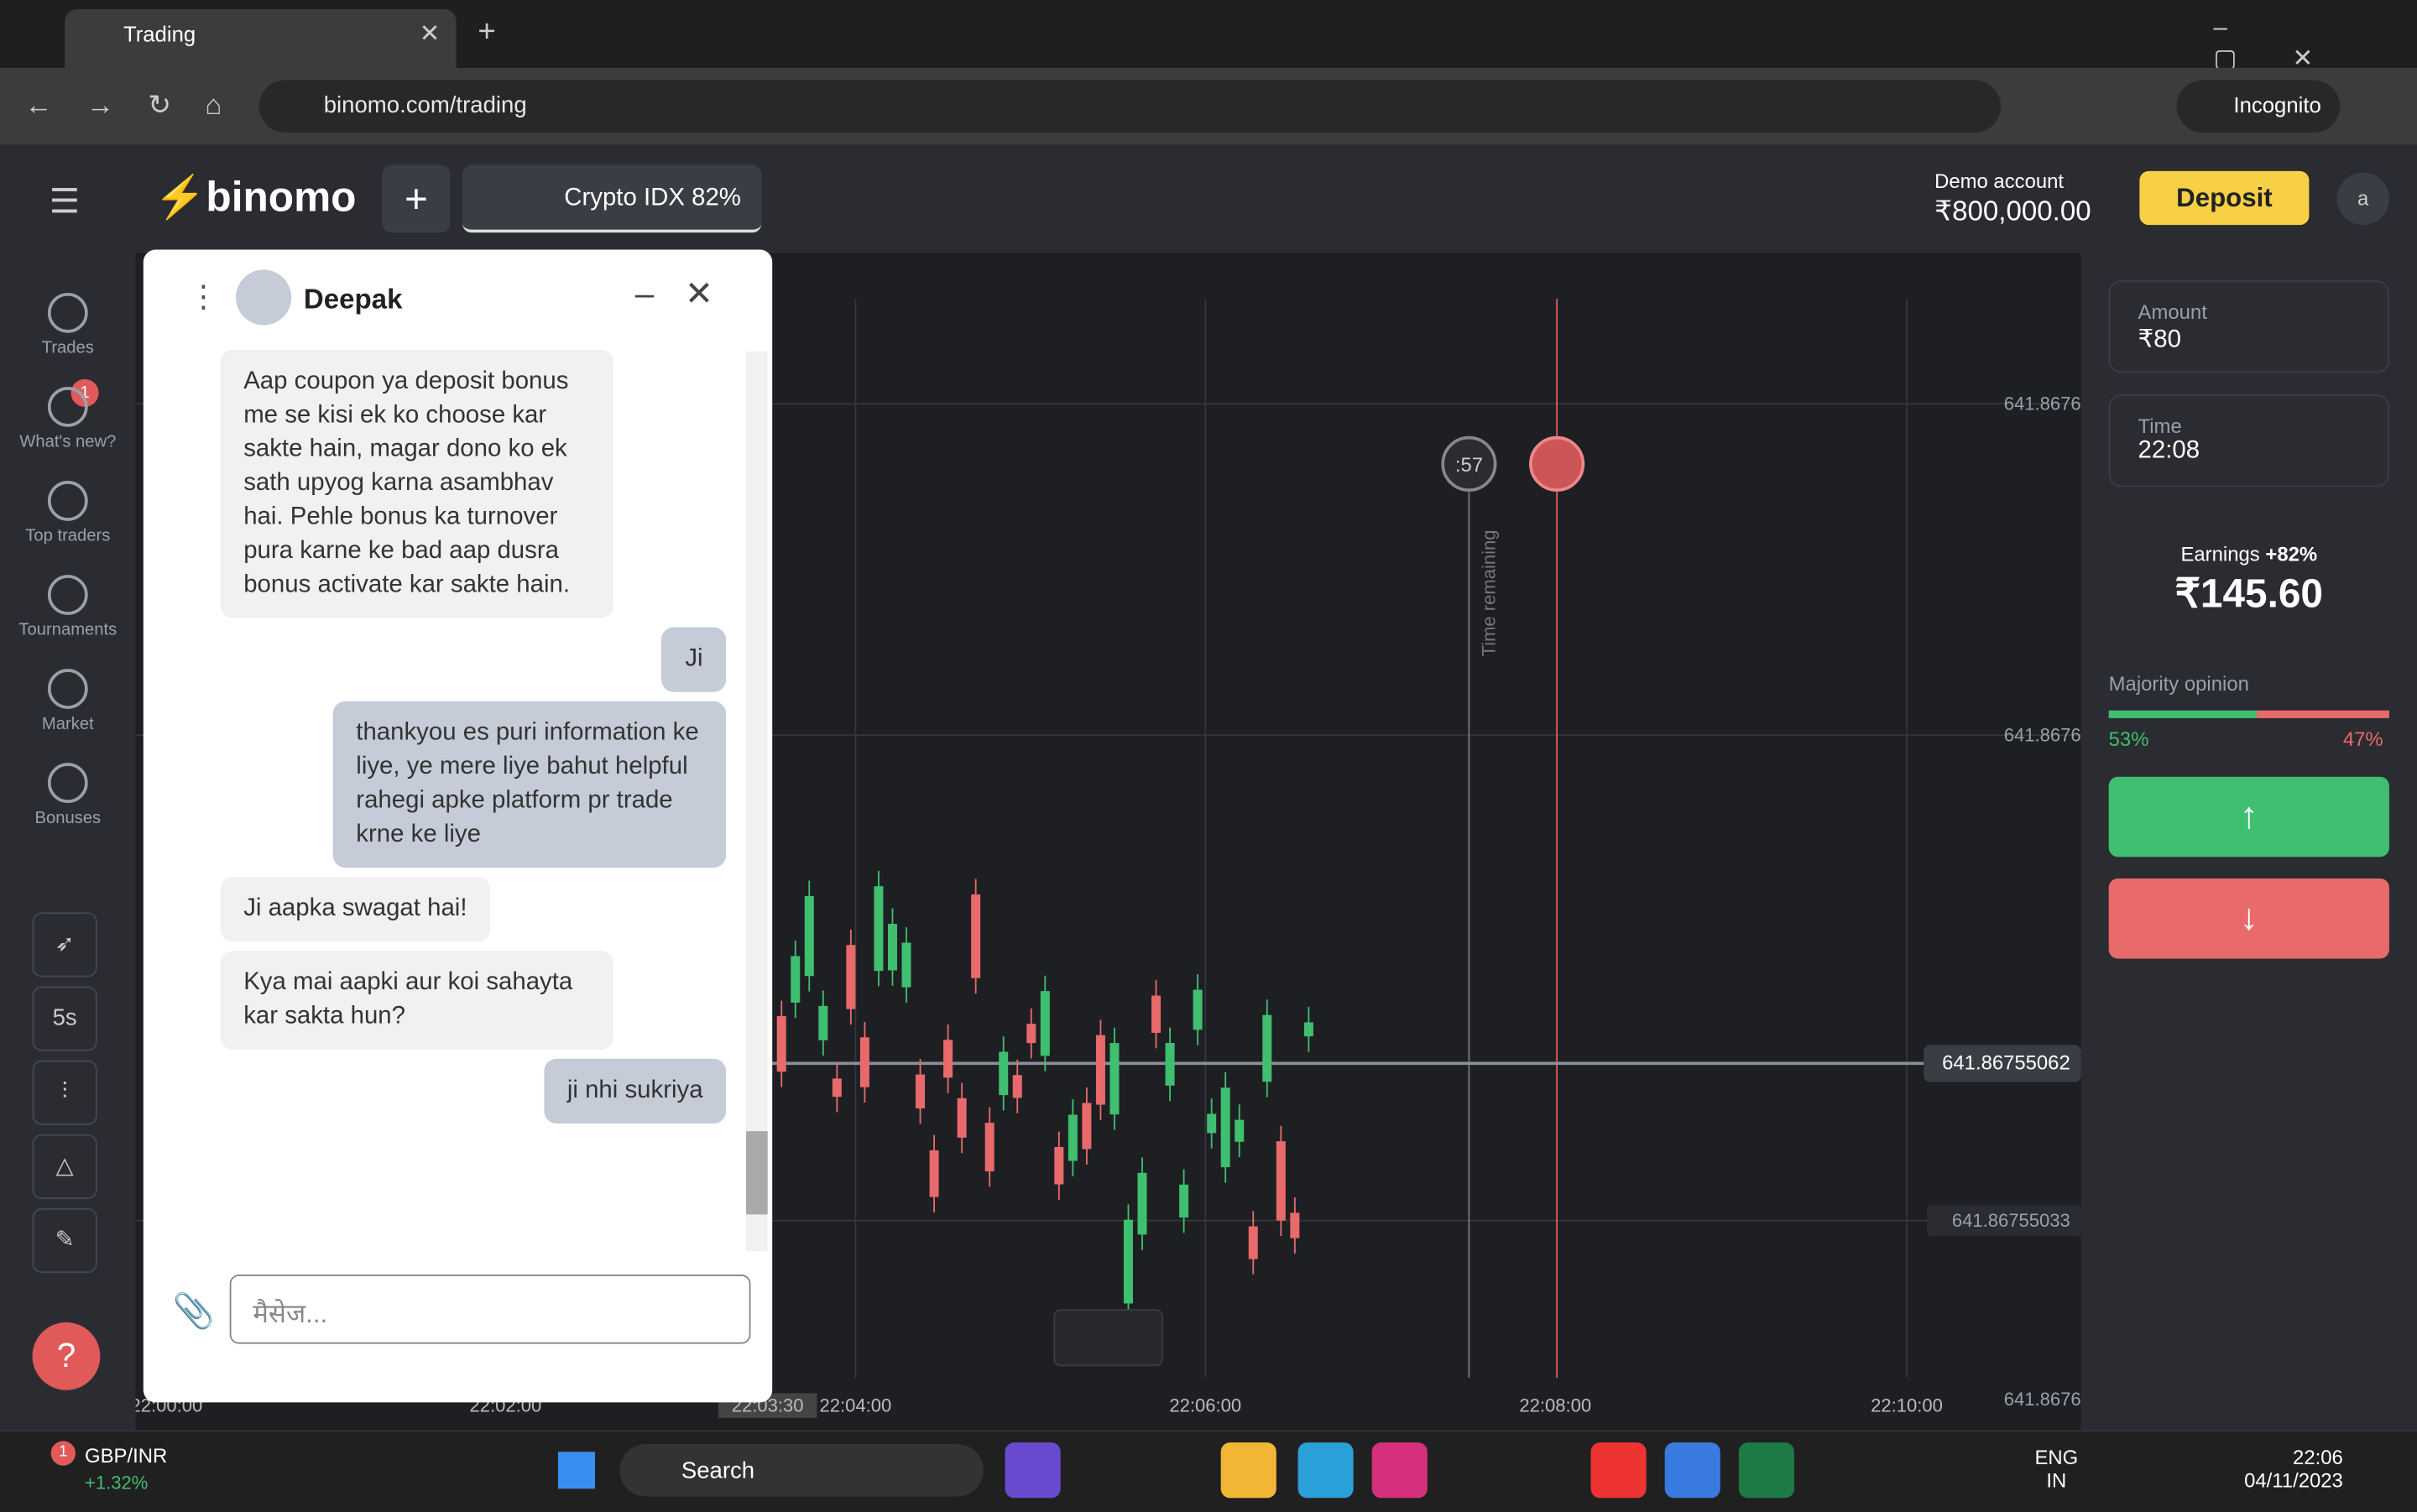 The height and width of the screenshot is (1512, 2417). Describe the element at coordinates (1208, 1471) in the screenshot. I see `taskbar` at that location.